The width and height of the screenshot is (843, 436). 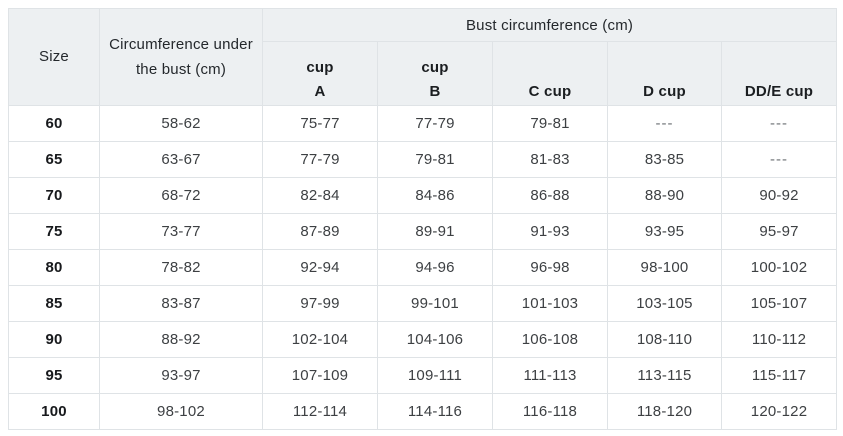 I want to click on table-row: 80 78-82 92-94 94-96 96-98 98-100 100-102, so click(x=423, y=267).